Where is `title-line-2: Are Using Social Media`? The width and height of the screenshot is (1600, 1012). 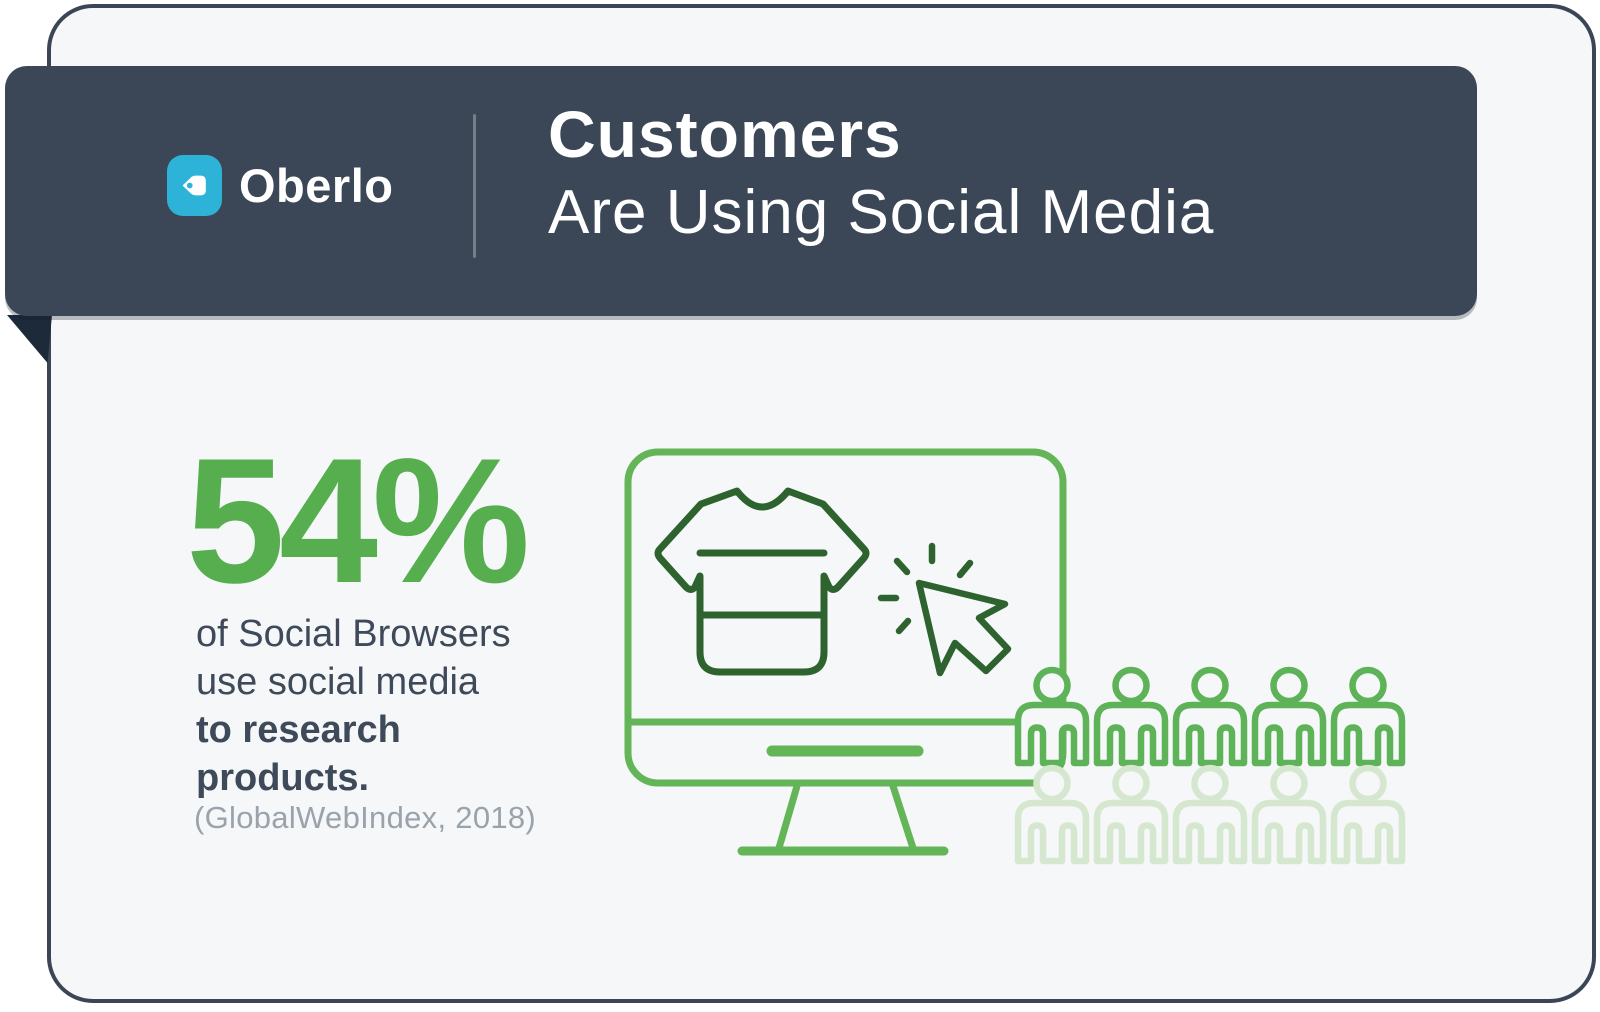 title-line-2: Are Using Social Media is located at coordinates (881, 212).